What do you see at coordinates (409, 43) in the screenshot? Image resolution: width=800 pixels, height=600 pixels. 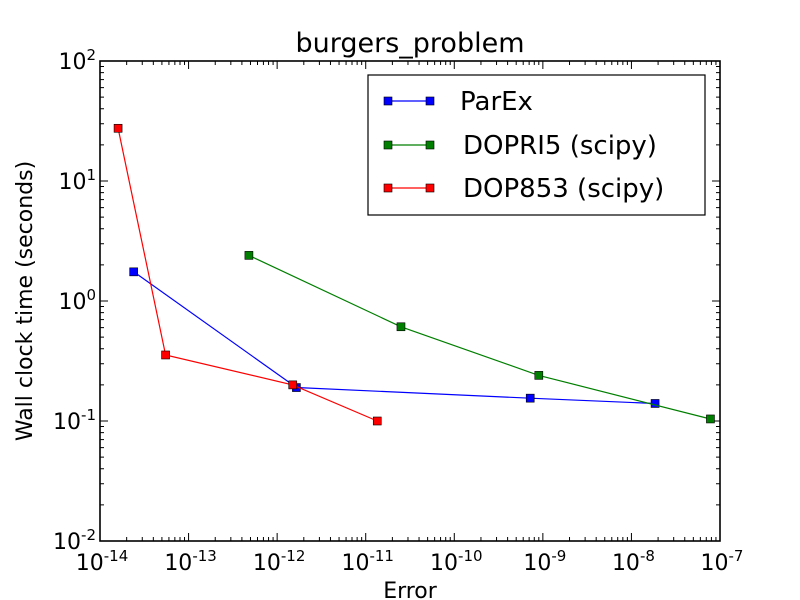 I see `chart-title: burgers_problem` at bounding box center [409, 43].